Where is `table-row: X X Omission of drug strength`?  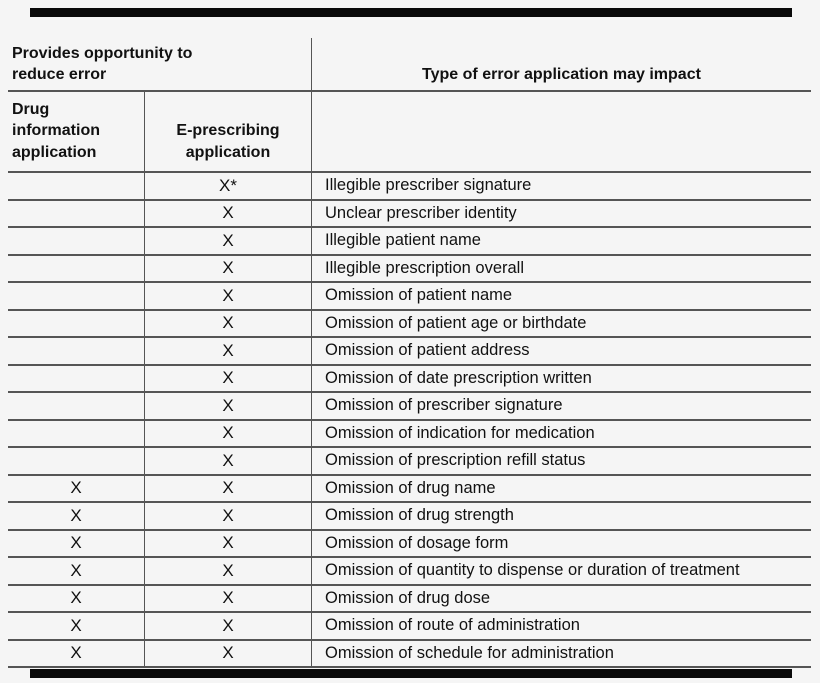
table-row: X X Omission of drug strength is located at coordinates (409, 517).